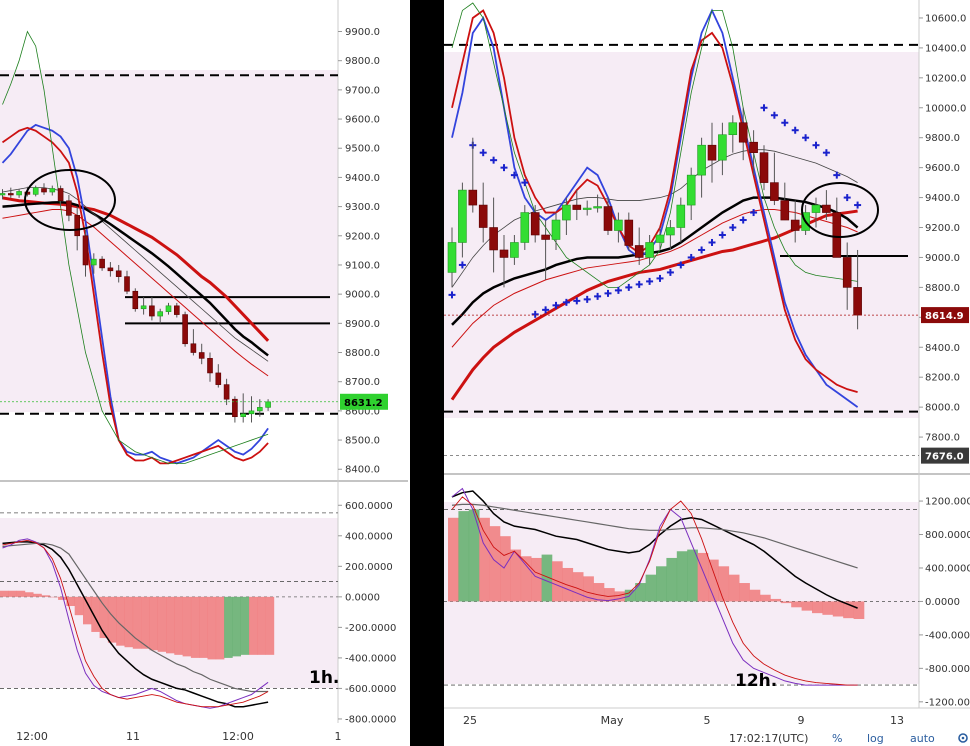 The height and width of the screenshot is (746, 970). Describe the element at coordinates (945, 48) in the screenshot. I see `r-price-tick-label: 10400.0` at that location.